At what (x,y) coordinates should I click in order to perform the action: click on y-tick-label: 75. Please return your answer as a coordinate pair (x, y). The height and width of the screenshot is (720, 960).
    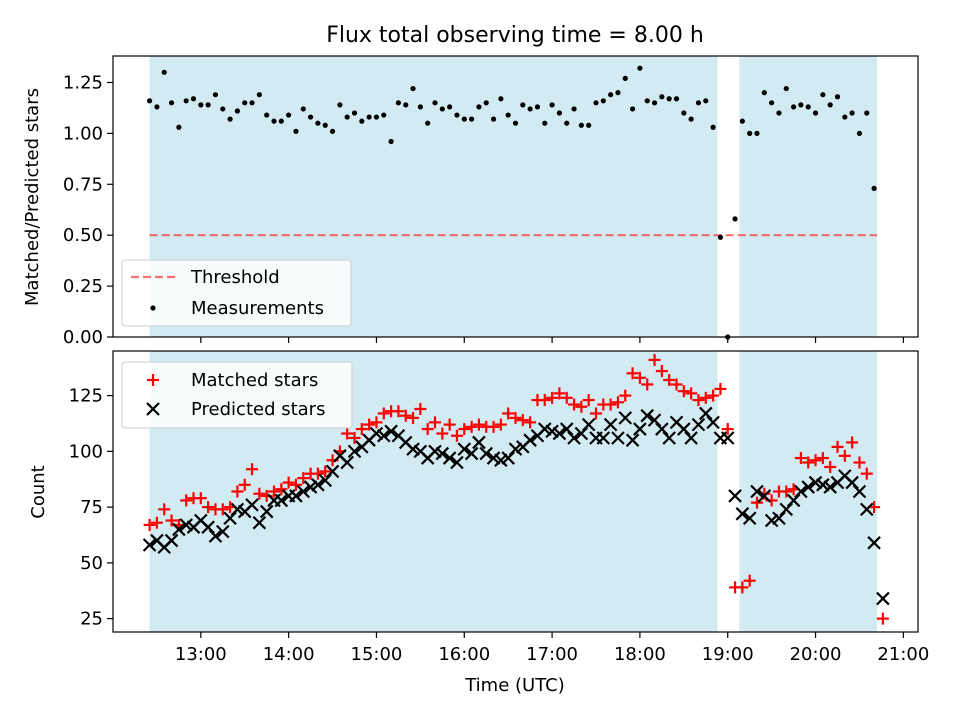
    Looking at the image, I should click on (91, 507).